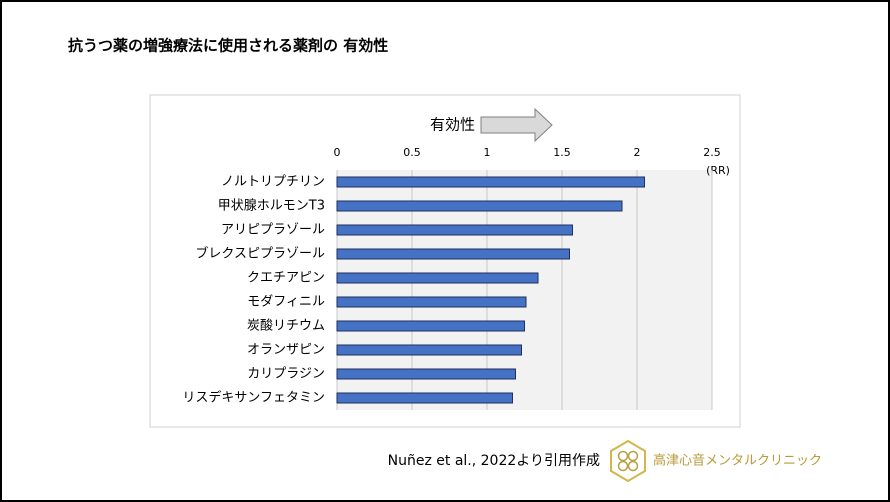 The width and height of the screenshot is (890, 502). Describe the element at coordinates (273, 230) in the screenshot. I see `y-tick-label: アリピプラゾール` at that location.